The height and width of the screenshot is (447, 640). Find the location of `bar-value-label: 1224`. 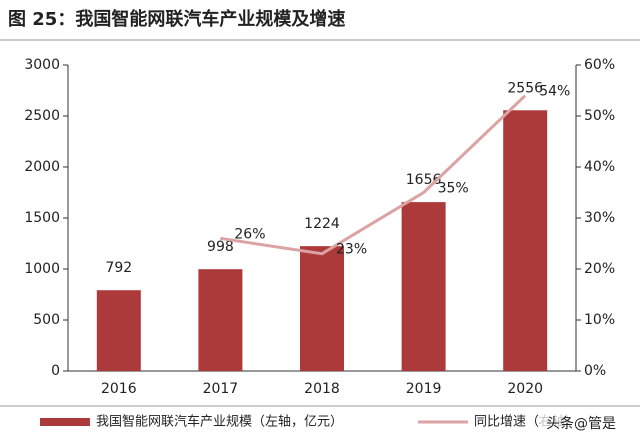

bar-value-label: 1224 is located at coordinates (322, 224).